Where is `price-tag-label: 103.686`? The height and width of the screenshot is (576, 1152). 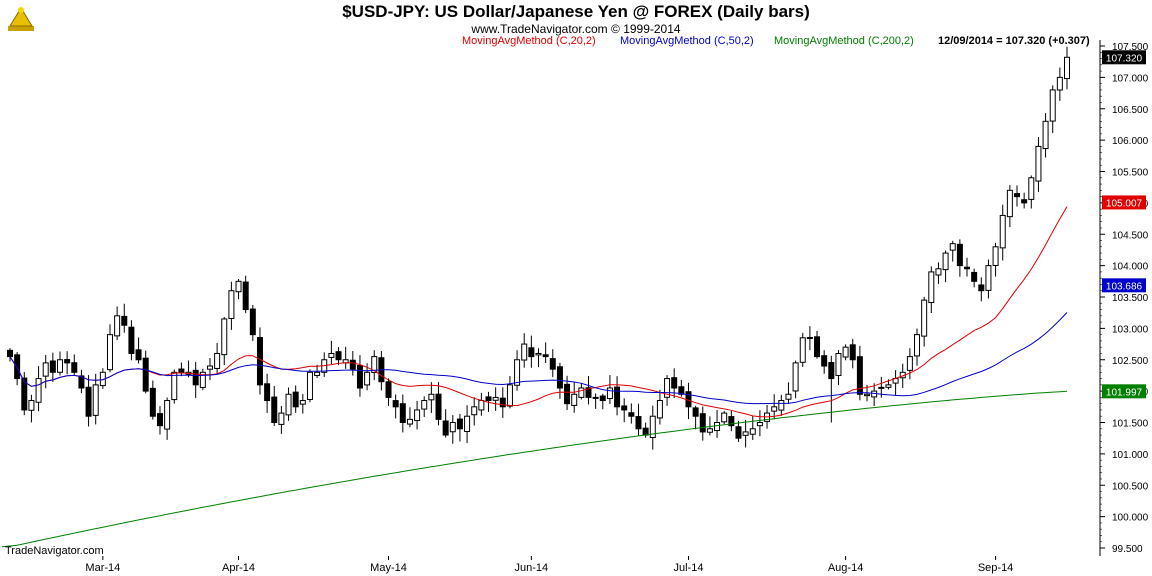 price-tag-label: 103.686 is located at coordinates (1124, 286).